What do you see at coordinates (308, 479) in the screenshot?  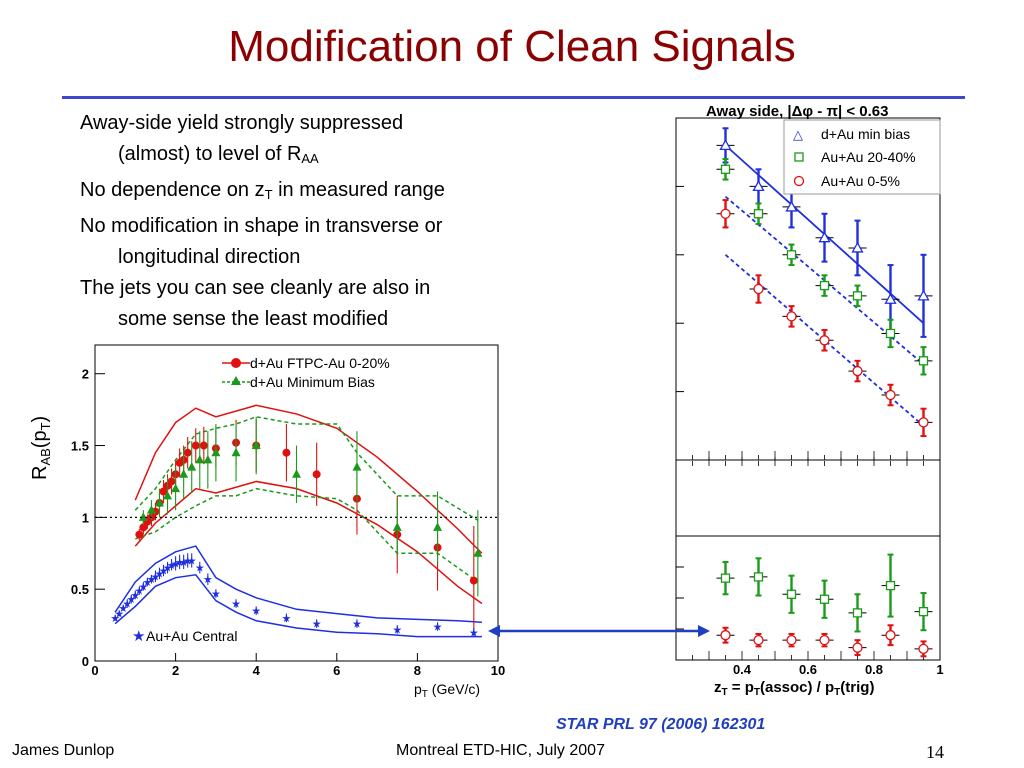 I see `band-upper` at bounding box center [308, 479].